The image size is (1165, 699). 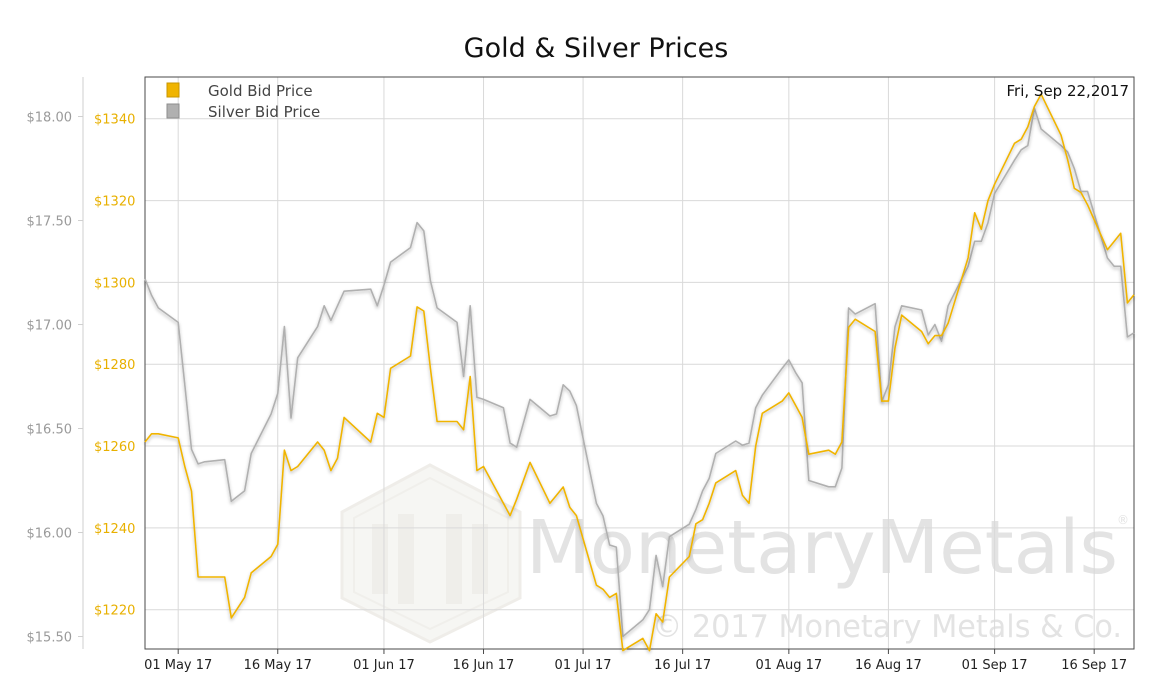 What do you see at coordinates (264, 112) in the screenshot?
I see `legend-silver-label: Silver Bid Price` at bounding box center [264, 112].